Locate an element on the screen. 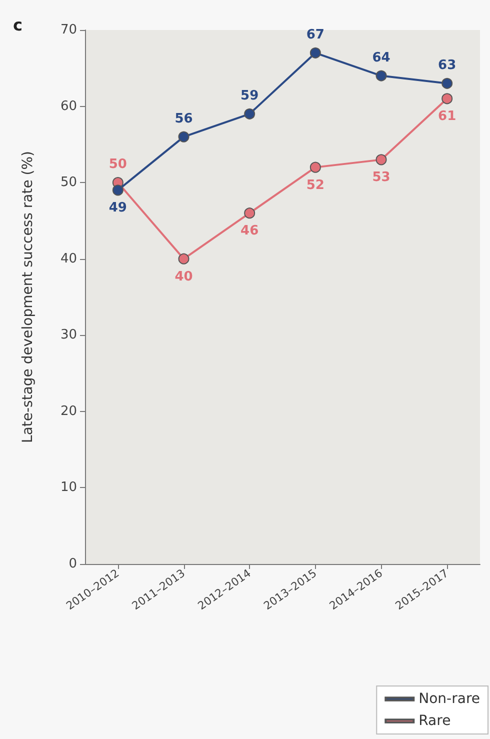 The image size is (490, 739). data-label: 40 is located at coordinates (183, 276).